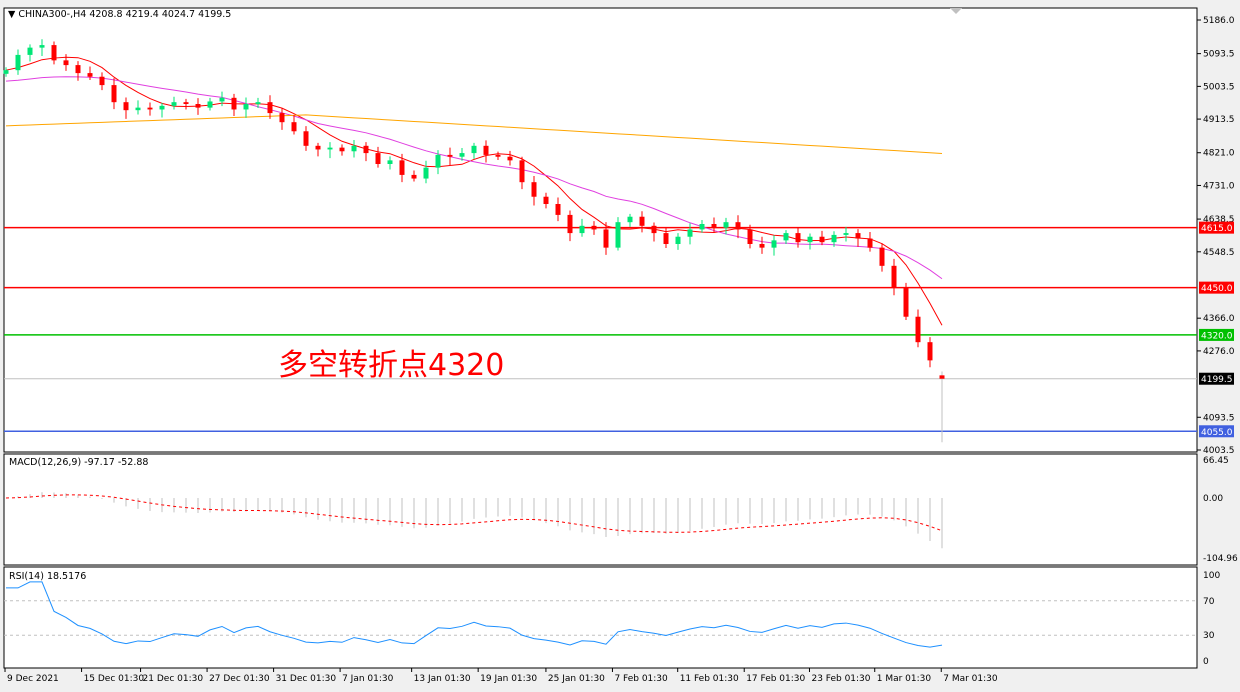 This screenshot has width=1240, height=692. I want to click on rsi-tick-label: 70, so click(1209, 602).